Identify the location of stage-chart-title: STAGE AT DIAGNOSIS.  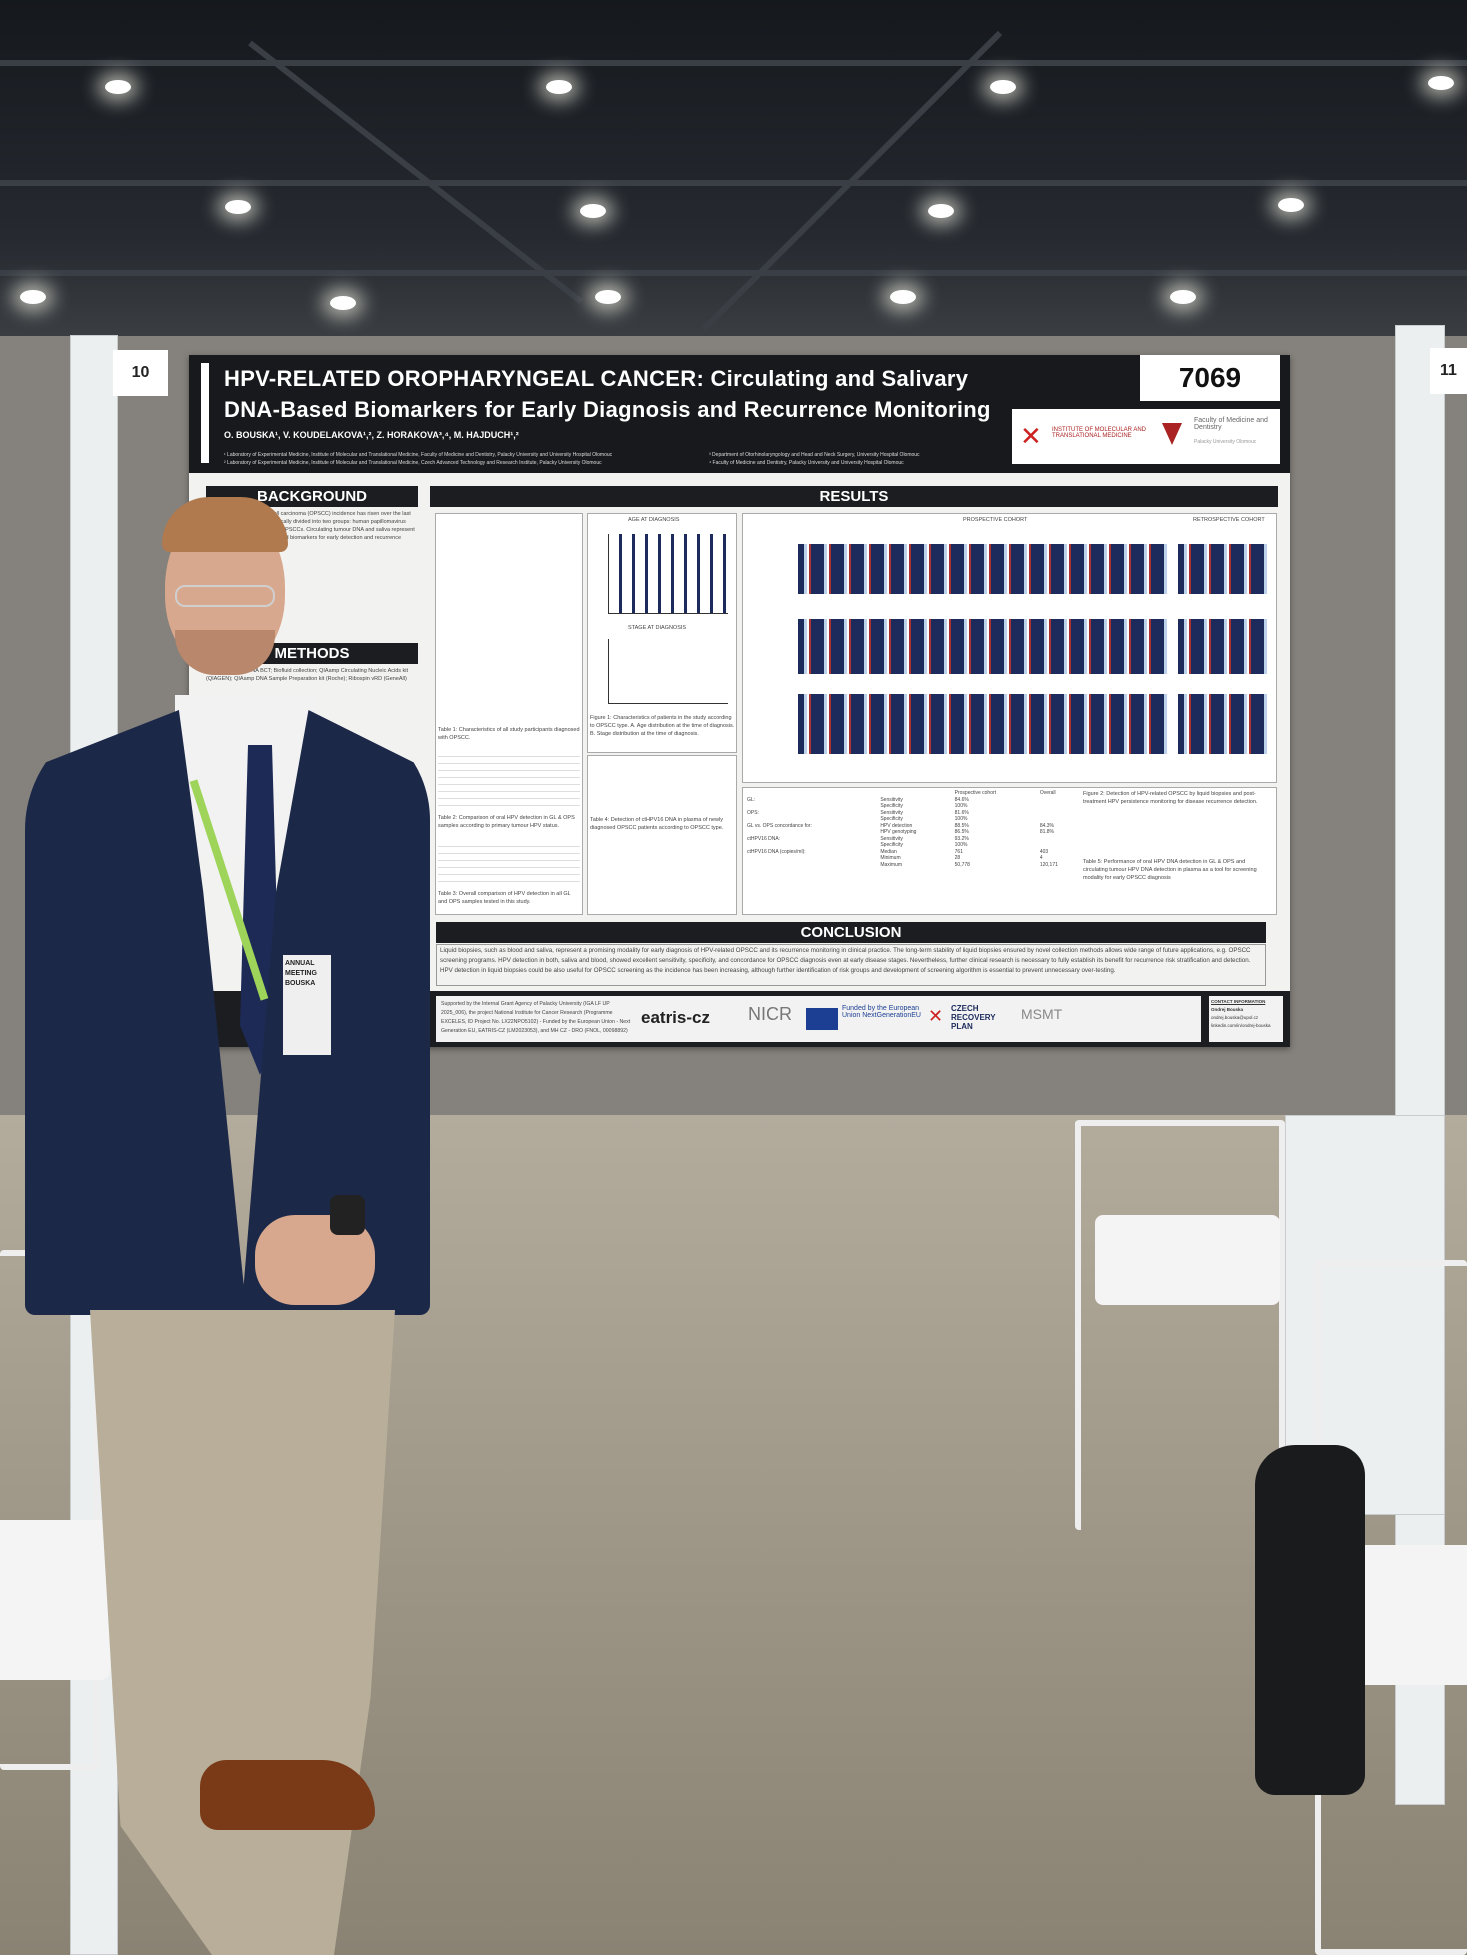
(657, 628).